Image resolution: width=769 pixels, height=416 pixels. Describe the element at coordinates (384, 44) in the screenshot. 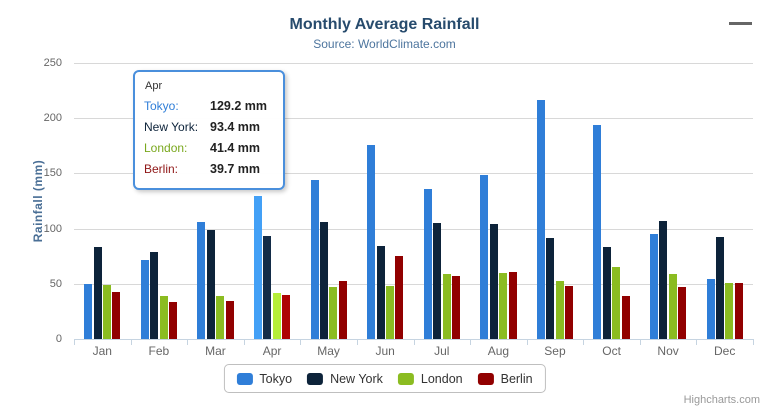

I see `chart-subtitle: Source: WorldClimate.com` at that location.